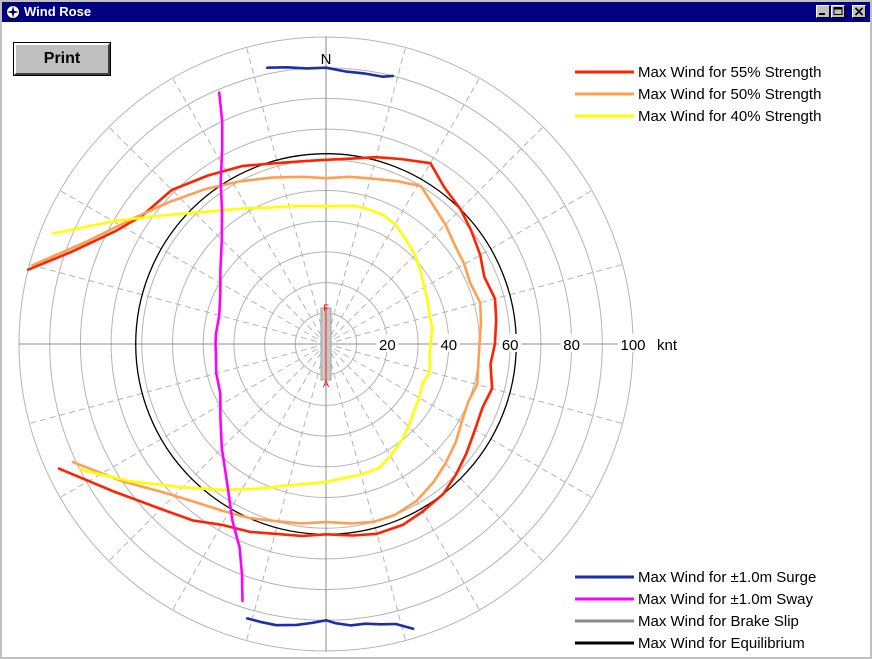 The height and width of the screenshot is (659, 872). What do you see at coordinates (436, 12) in the screenshot?
I see `title-bar: Wind Rose` at bounding box center [436, 12].